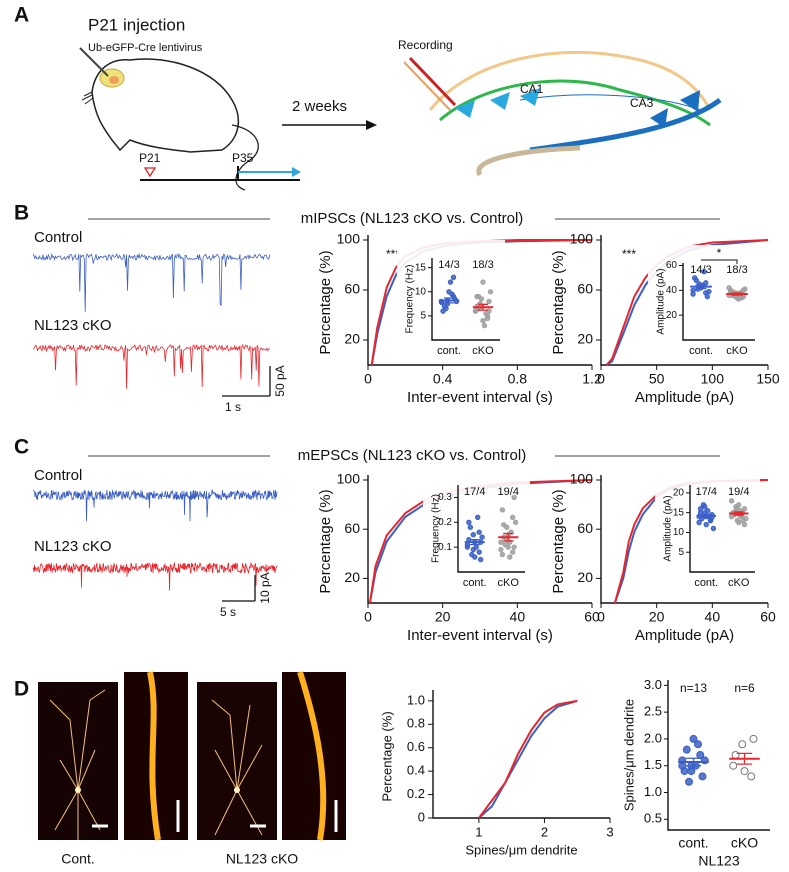 This screenshot has width=789, height=872. What do you see at coordinates (508, 492) in the screenshot?
I see `n-label: 19/4` at bounding box center [508, 492].